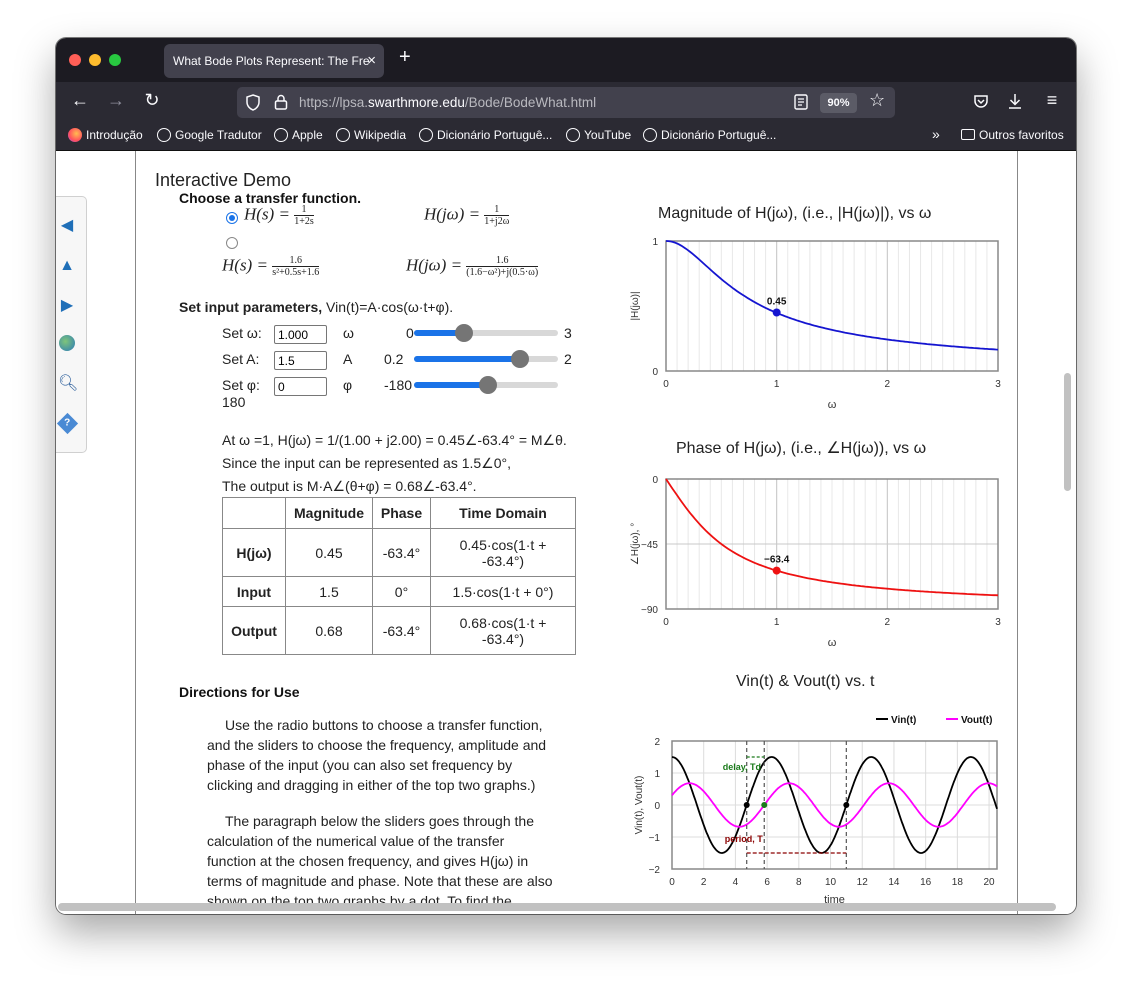  What do you see at coordinates (503, 630) in the screenshot?
I see `row-time-domain: 0.68·cos(1·t + -63.4°)` at bounding box center [503, 630].